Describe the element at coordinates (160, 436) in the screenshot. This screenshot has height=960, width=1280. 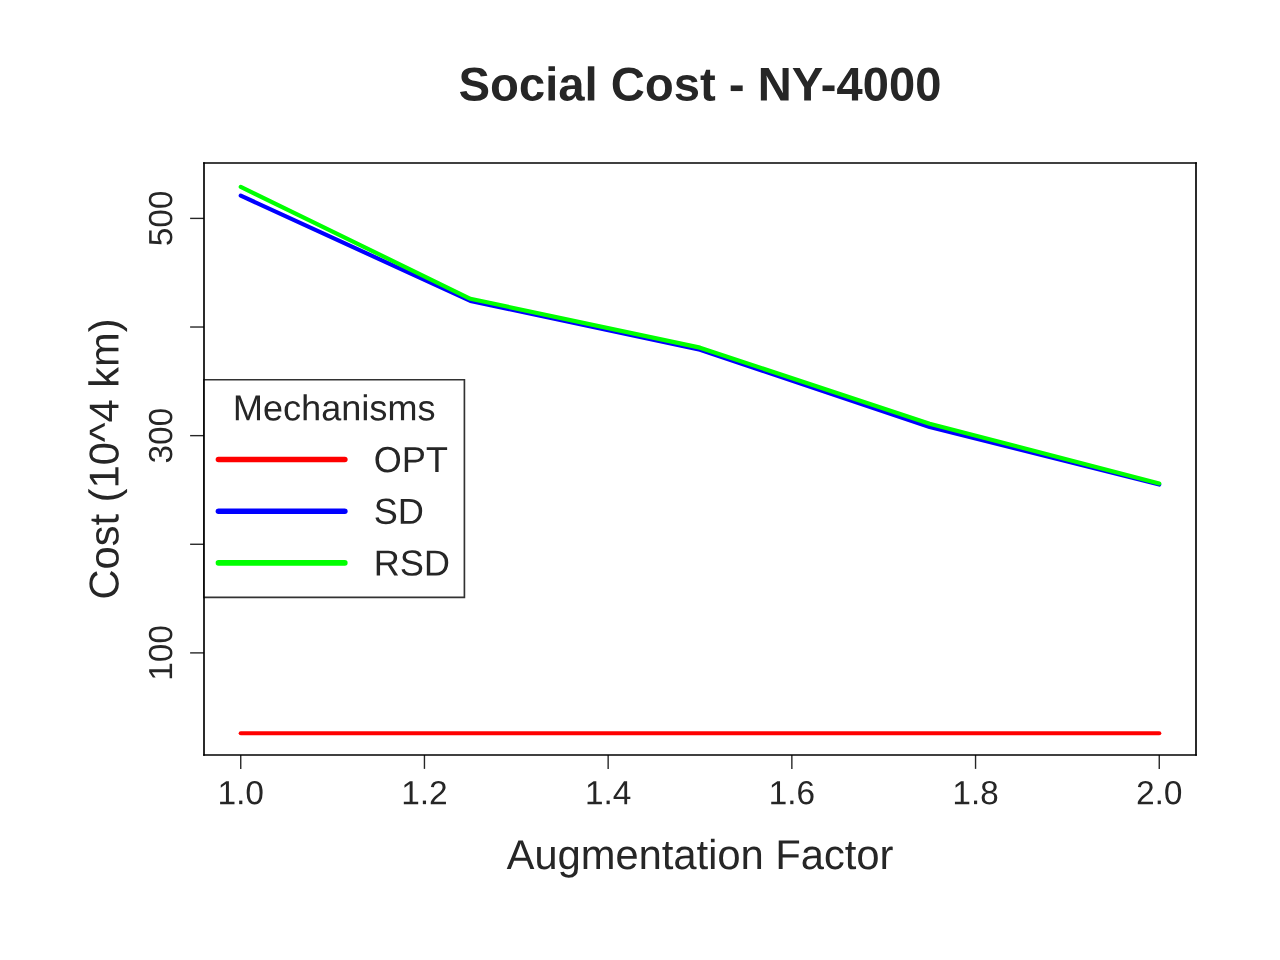
I see `y-tick-label: 300` at that location.